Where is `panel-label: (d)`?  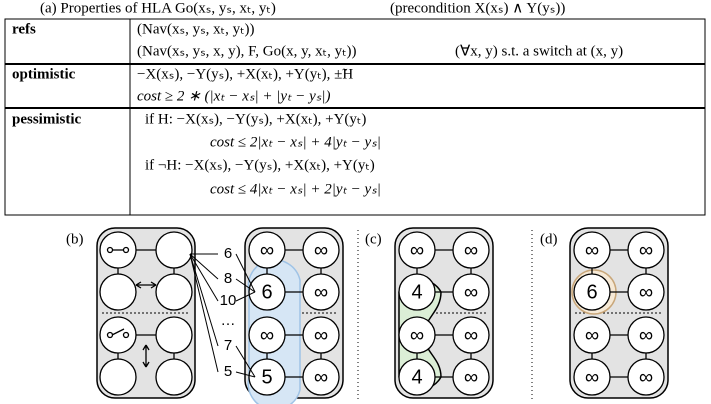 panel-label: (d) is located at coordinates (549, 239).